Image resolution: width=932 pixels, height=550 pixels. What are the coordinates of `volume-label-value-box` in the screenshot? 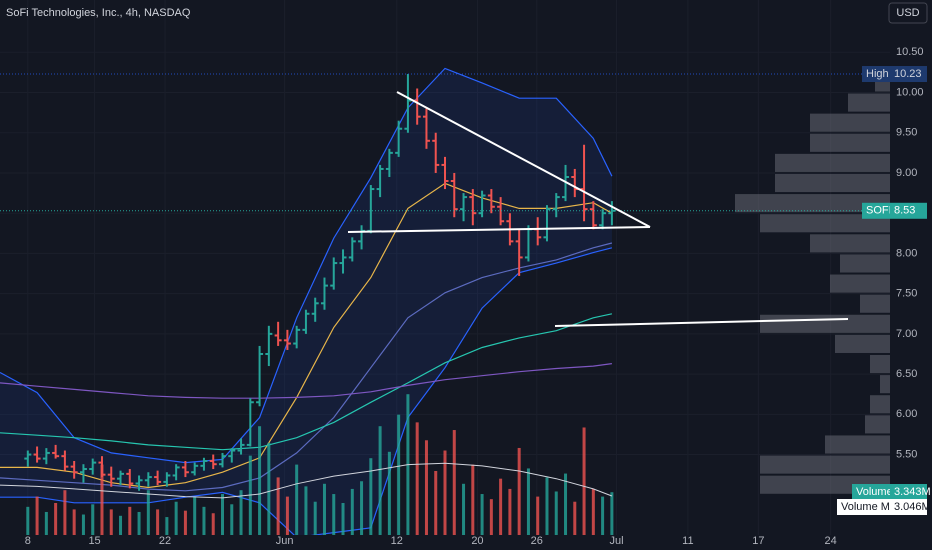 It's located at (908, 492).